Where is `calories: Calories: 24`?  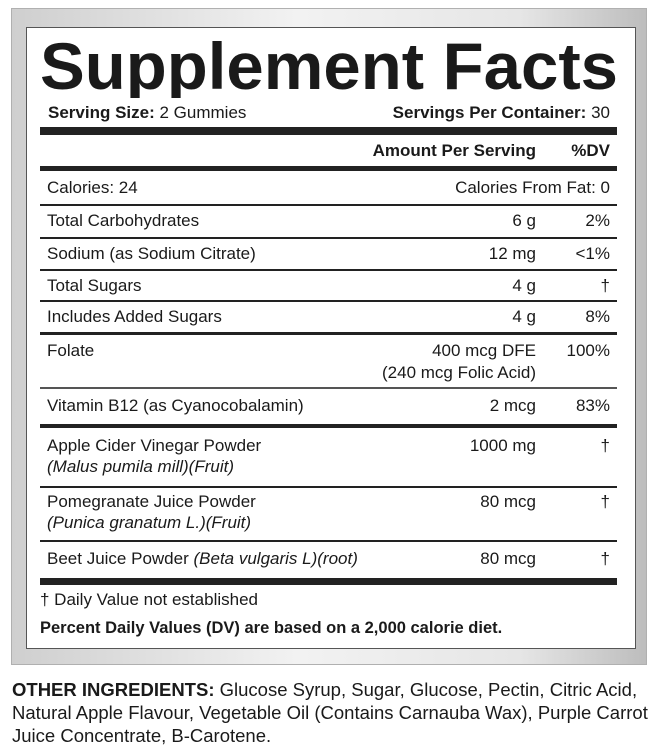
calories: Calories: 24 is located at coordinates (92, 187).